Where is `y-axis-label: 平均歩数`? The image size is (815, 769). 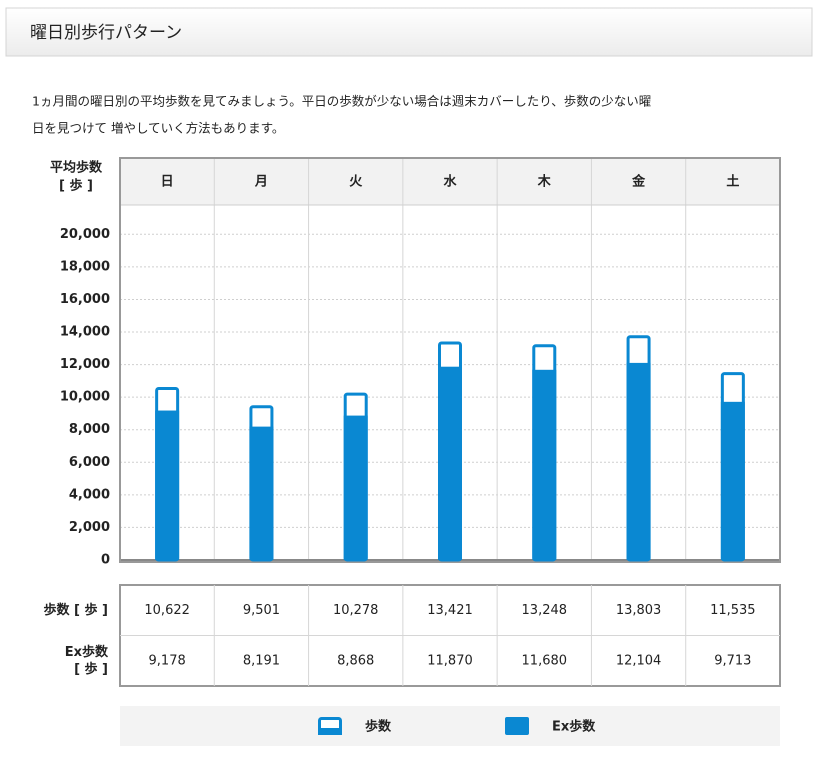 y-axis-label: 平均歩数 is located at coordinates (76, 168).